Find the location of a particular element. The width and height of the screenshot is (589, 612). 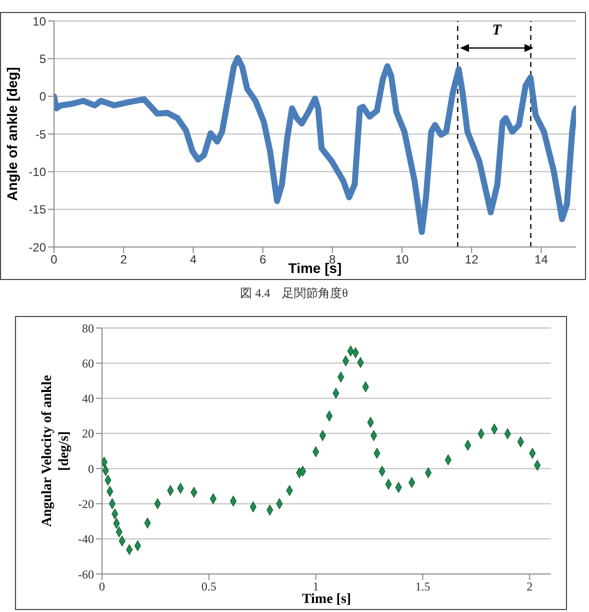

y-tick-label: -15 is located at coordinates (37, 209).